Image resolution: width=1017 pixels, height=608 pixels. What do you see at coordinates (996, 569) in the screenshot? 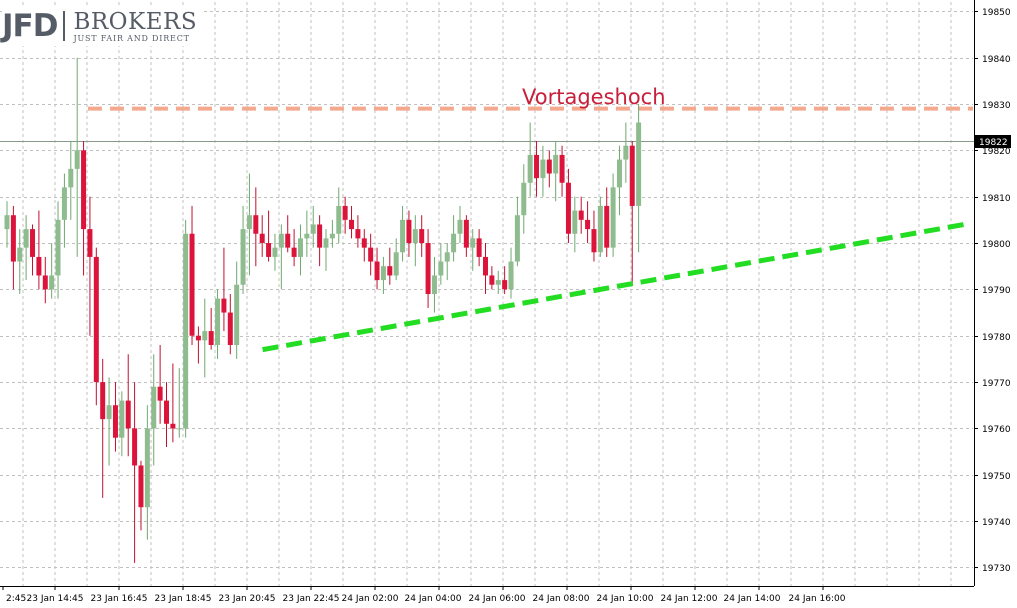
I see `y-axis-tick-label: 19730` at bounding box center [996, 569].